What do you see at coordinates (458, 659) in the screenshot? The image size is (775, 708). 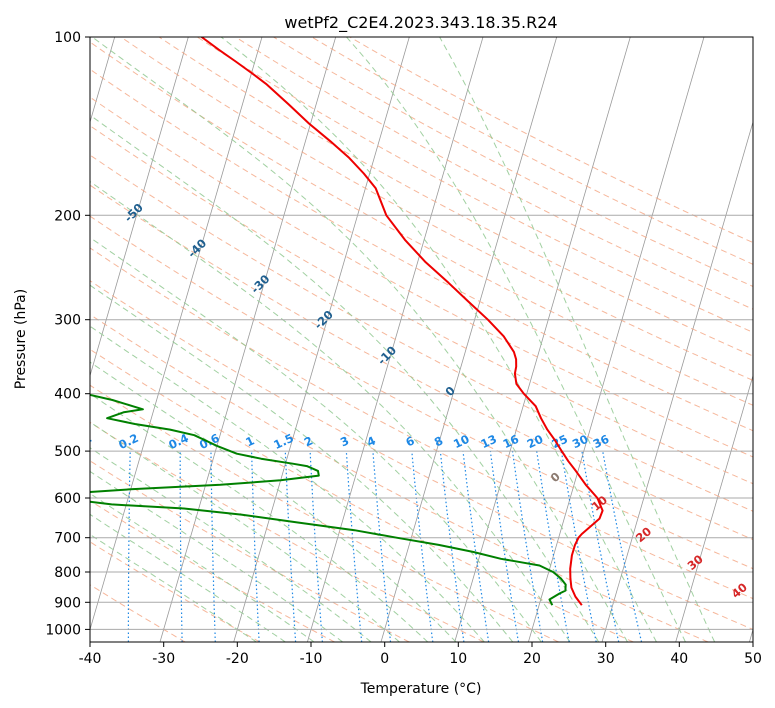 I see `x-tick-label: 10` at bounding box center [458, 659].